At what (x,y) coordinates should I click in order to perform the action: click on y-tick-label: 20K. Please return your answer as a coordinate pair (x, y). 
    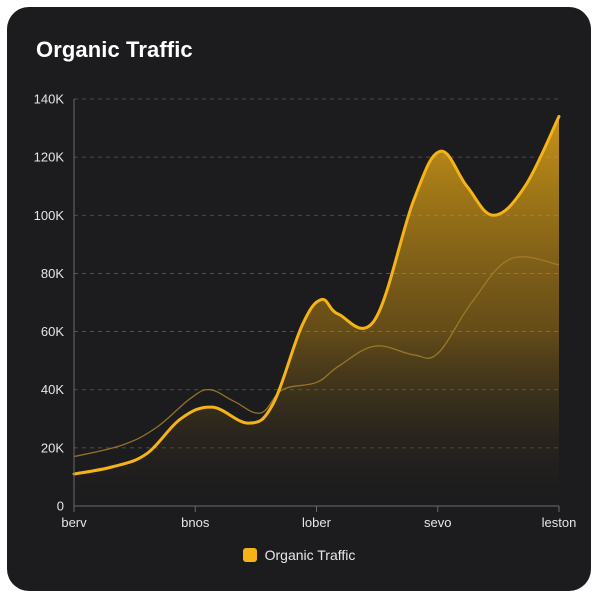
    Looking at the image, I should click on (52, 447).